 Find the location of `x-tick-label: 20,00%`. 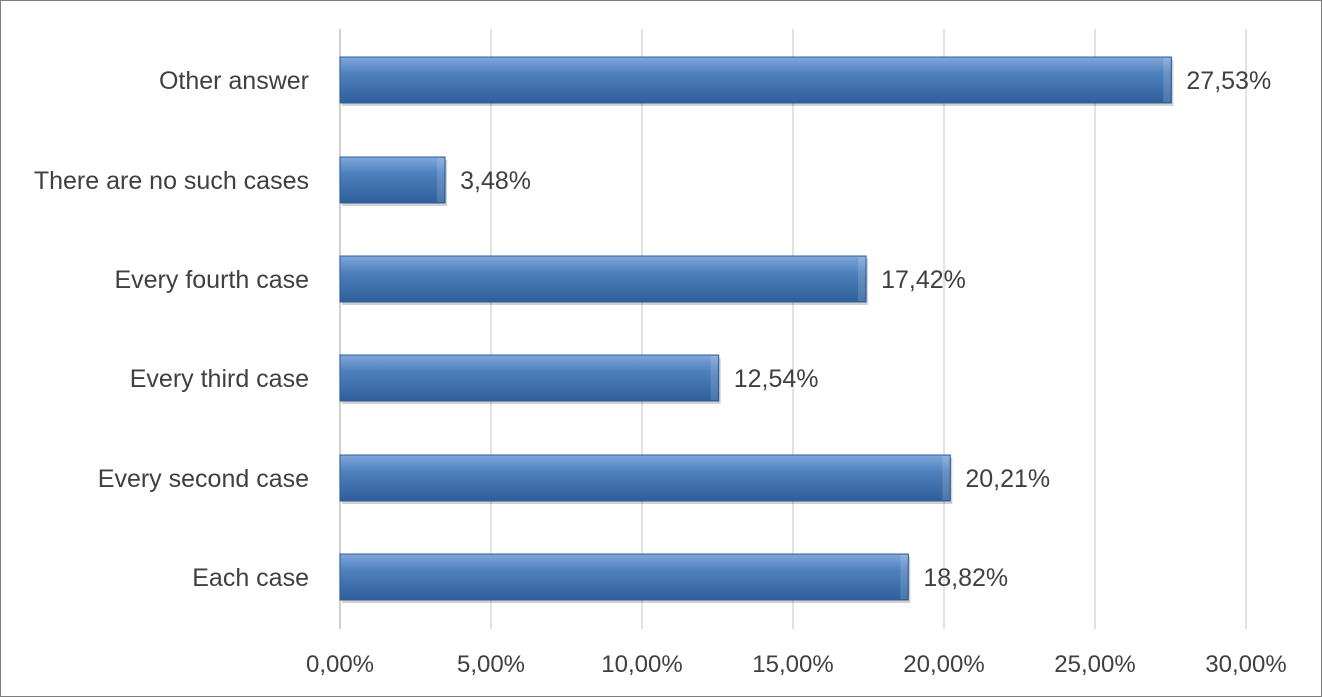

x-tick-label: 20,00% is located at coordinates (943, 664).